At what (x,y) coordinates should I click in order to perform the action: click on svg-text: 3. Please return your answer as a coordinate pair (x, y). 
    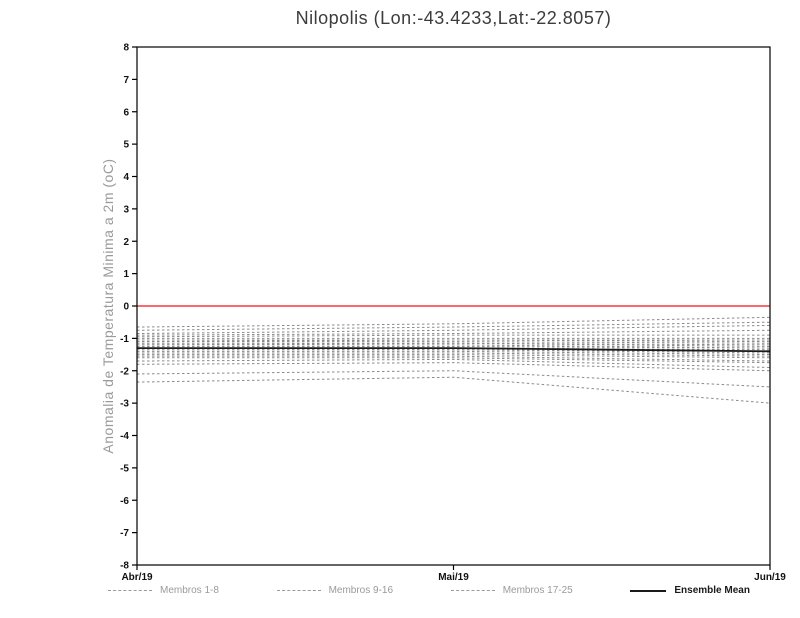
    Looking at the image, I should click on (126, 209).